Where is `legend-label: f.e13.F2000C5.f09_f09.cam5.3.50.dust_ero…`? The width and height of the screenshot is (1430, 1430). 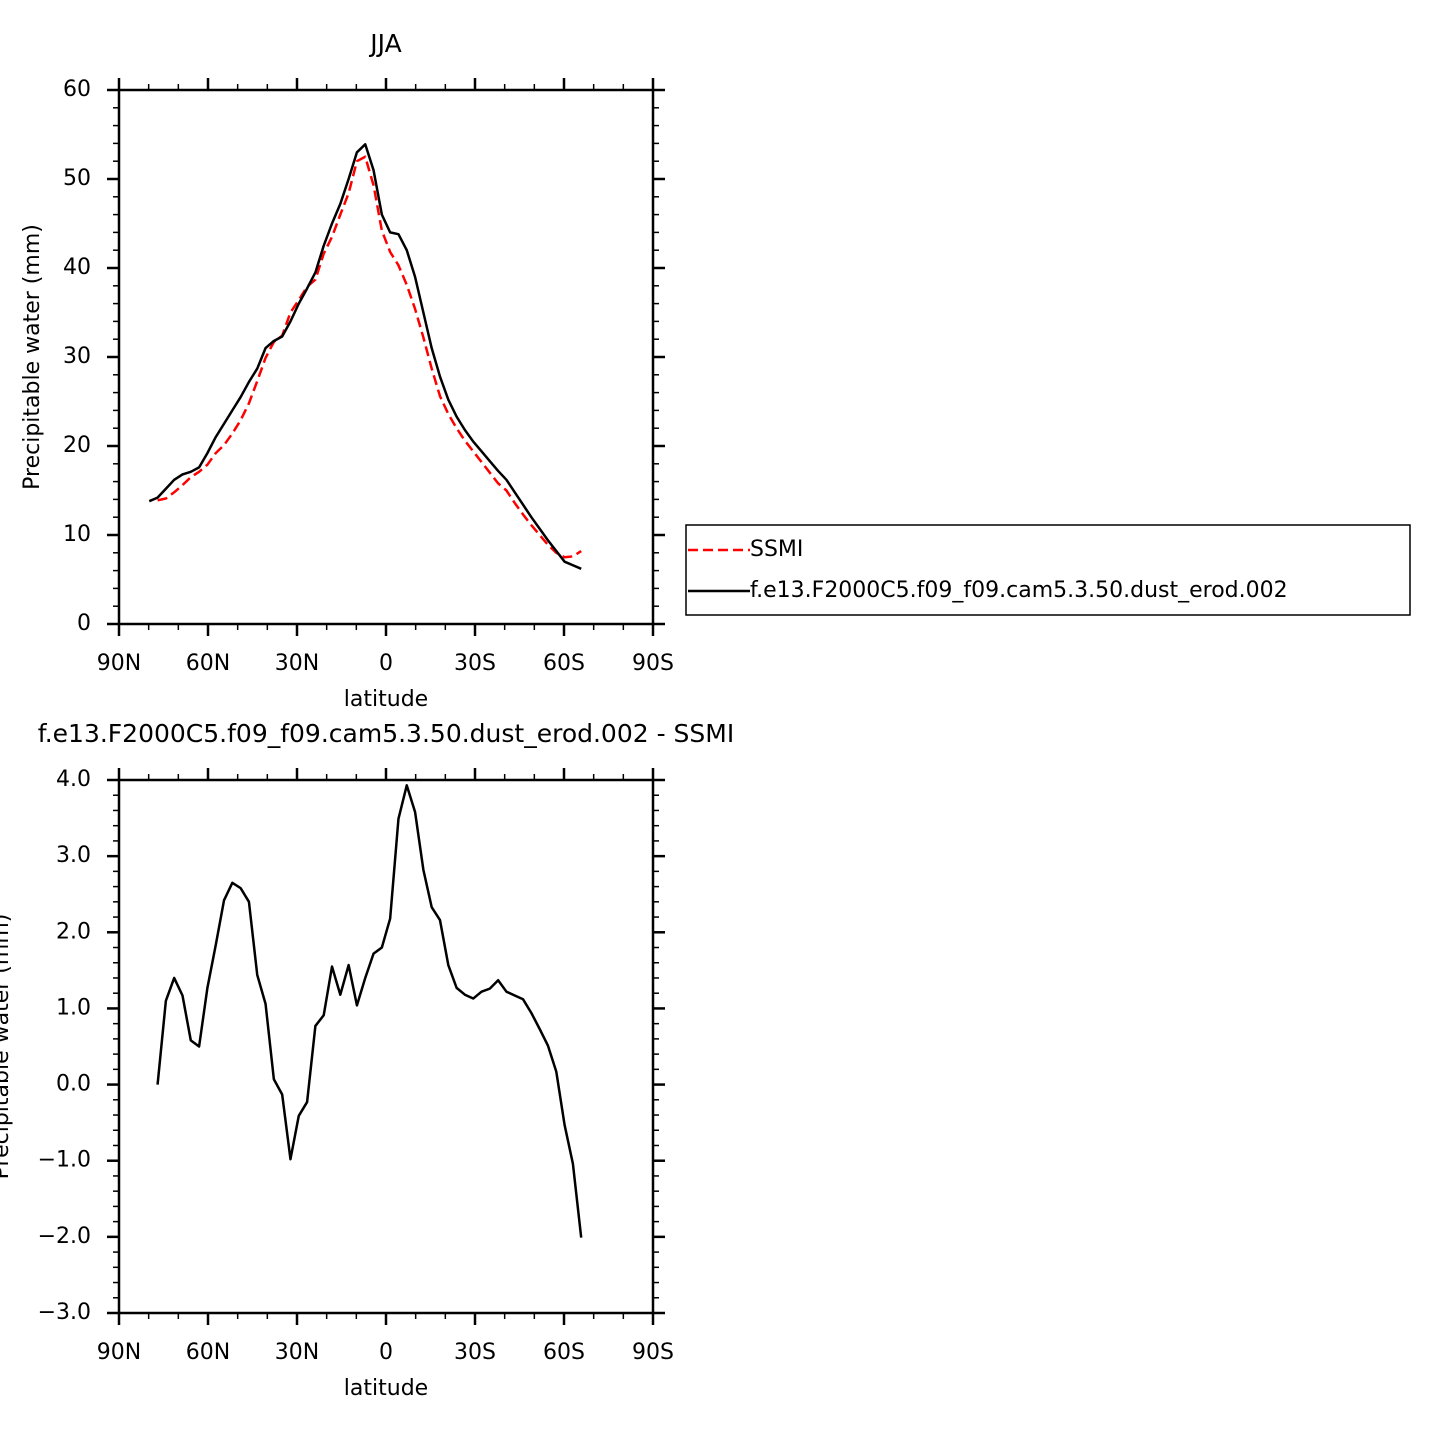
legend-label: f.e13.F2000C5.f09_f09.cam5.3.50.dust_ero… is located at coordinates (1019, 590).